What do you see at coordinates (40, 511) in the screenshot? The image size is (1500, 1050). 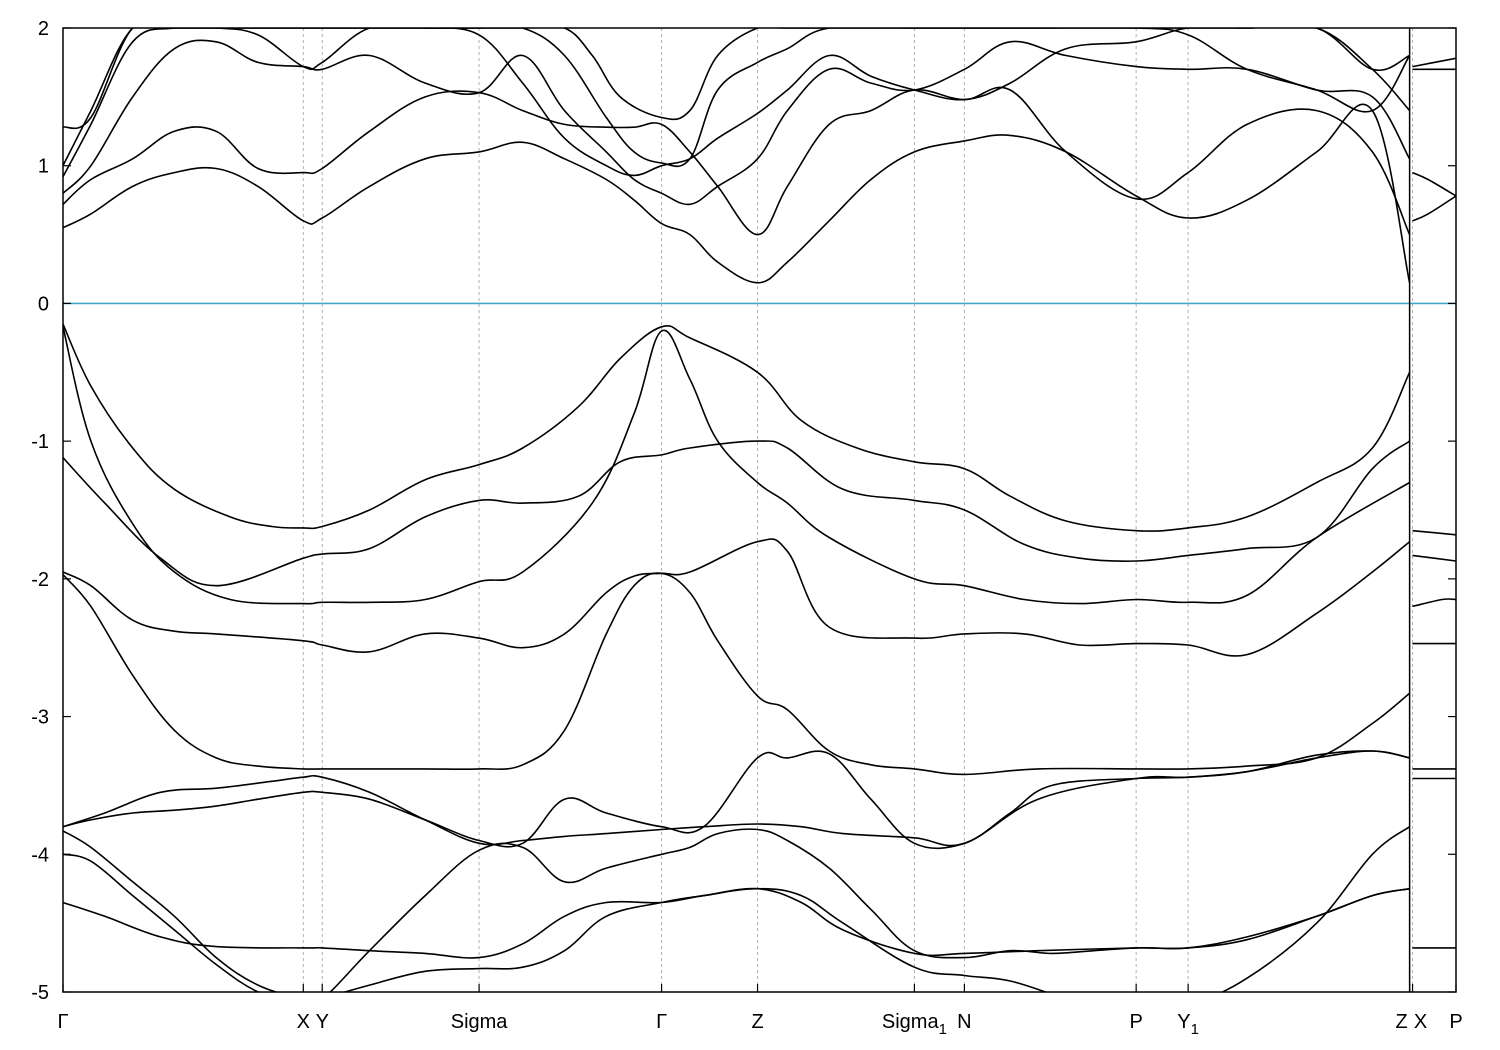 I see `y-tick-labels: 2 1 0 -1 -2 -3 -4 -5` at bounding box center [40, 511].